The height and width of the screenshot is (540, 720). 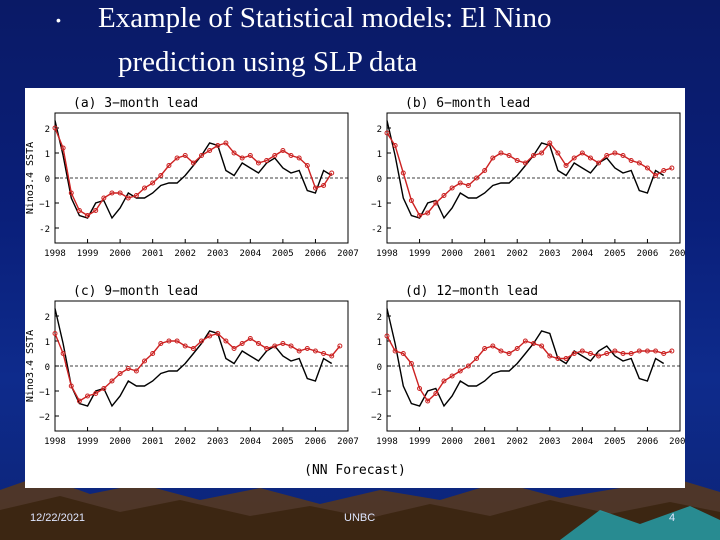 What do you see at coordinates (47, 180) in the screenshot?
I see `panel-0-ytick-label: 0` at bounding box center [47, 180].